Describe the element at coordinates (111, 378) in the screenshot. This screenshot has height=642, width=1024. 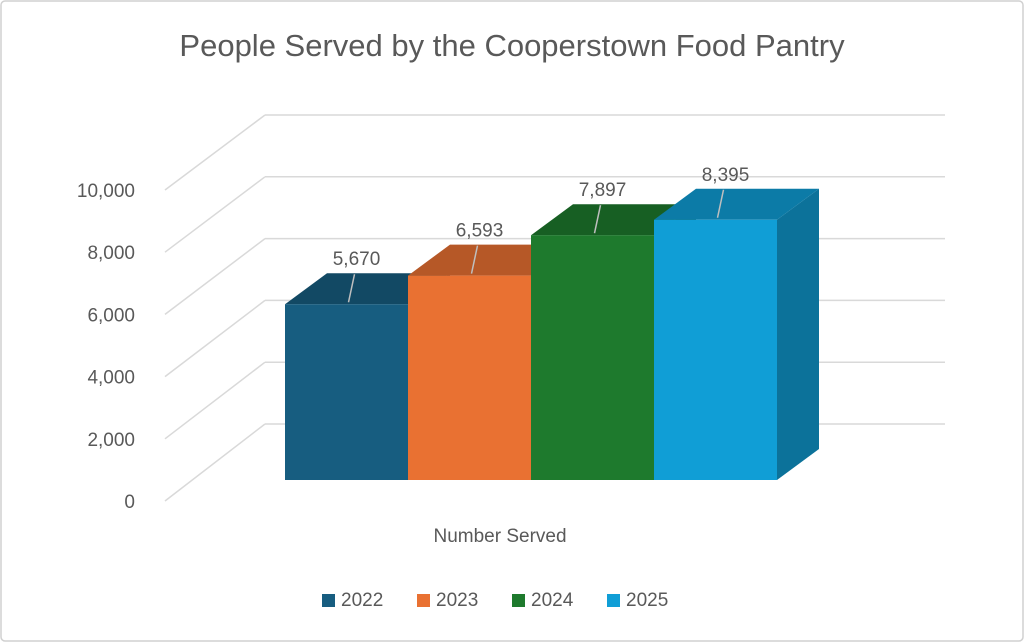
I see `y-tick-label: 4,000` at that location.